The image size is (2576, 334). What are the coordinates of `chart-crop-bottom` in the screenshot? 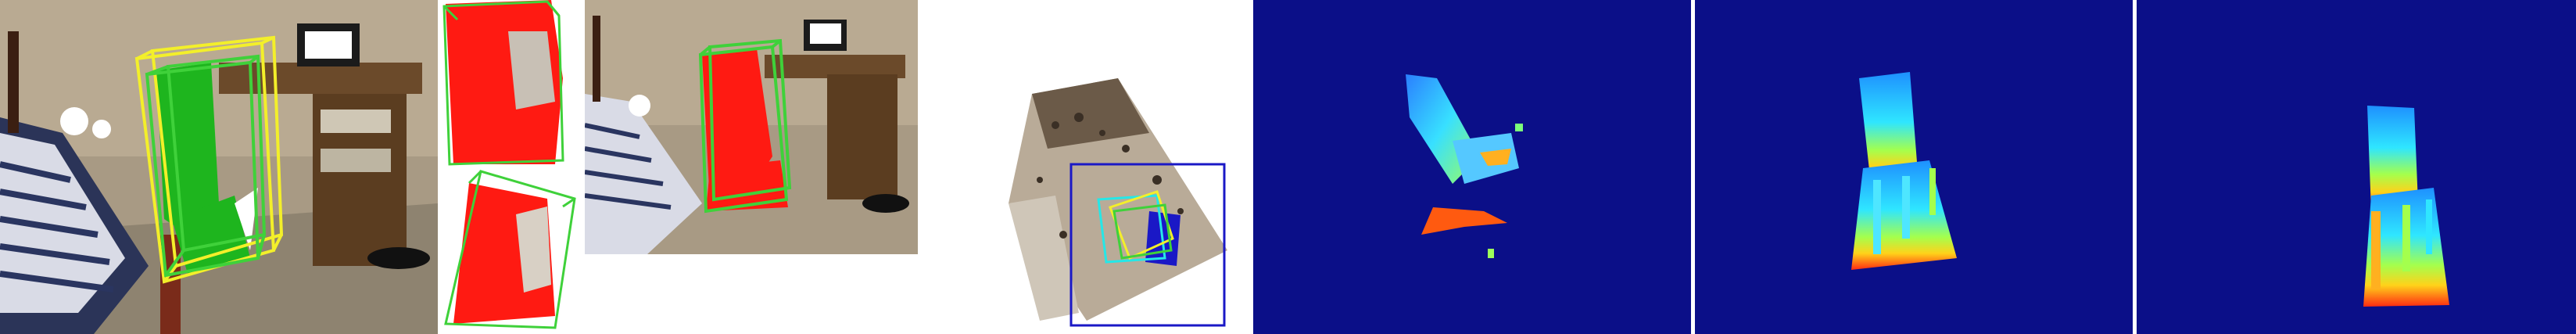 It's located at (510, 250).